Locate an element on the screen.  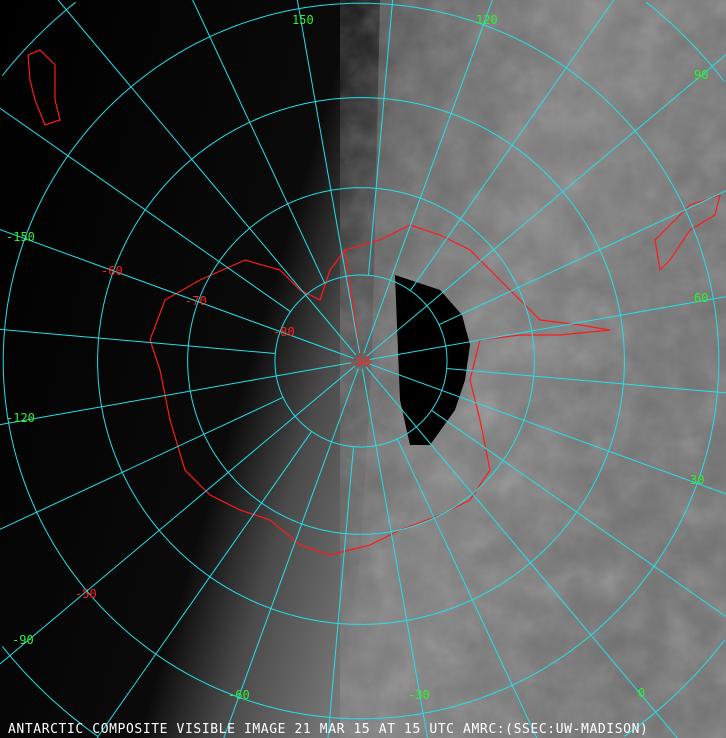
latitude-label: -60 is located at coordinates (112, 271).